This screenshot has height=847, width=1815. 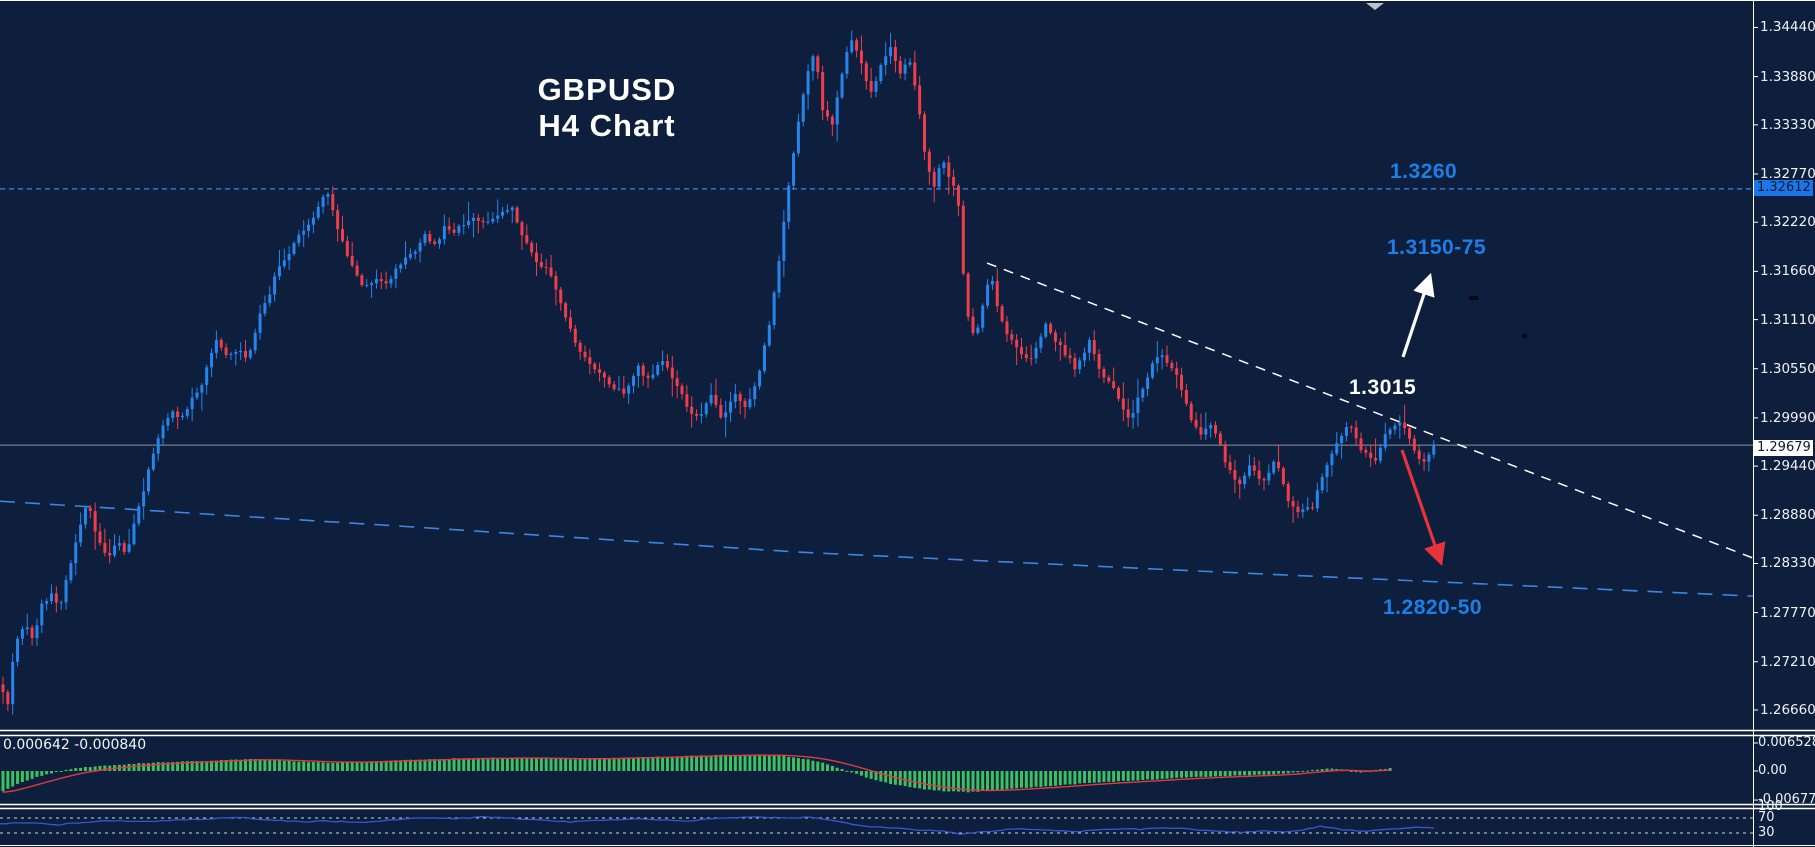 I want to click on price-axis-label: 1.32770, so click(x=1787, y=173).